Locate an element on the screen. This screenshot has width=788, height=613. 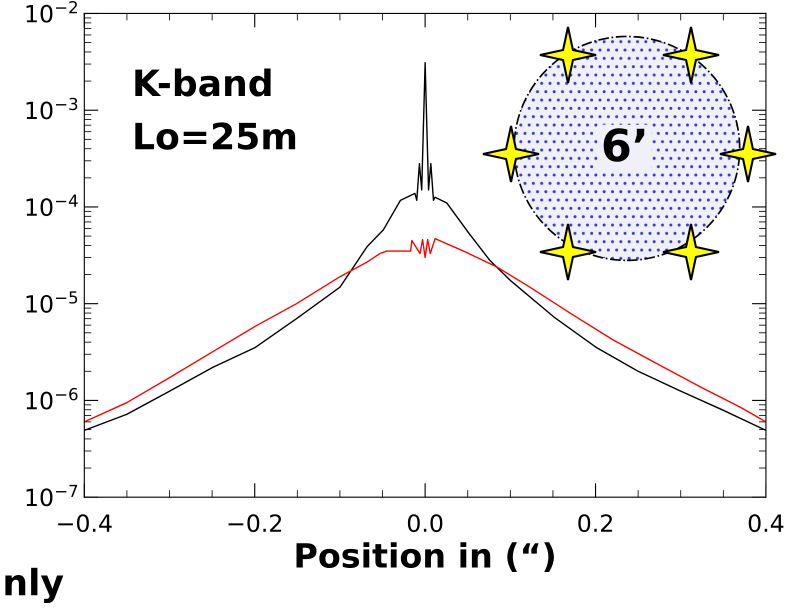
x-tick-label: −0.2 is located at coordinates (255, 523).